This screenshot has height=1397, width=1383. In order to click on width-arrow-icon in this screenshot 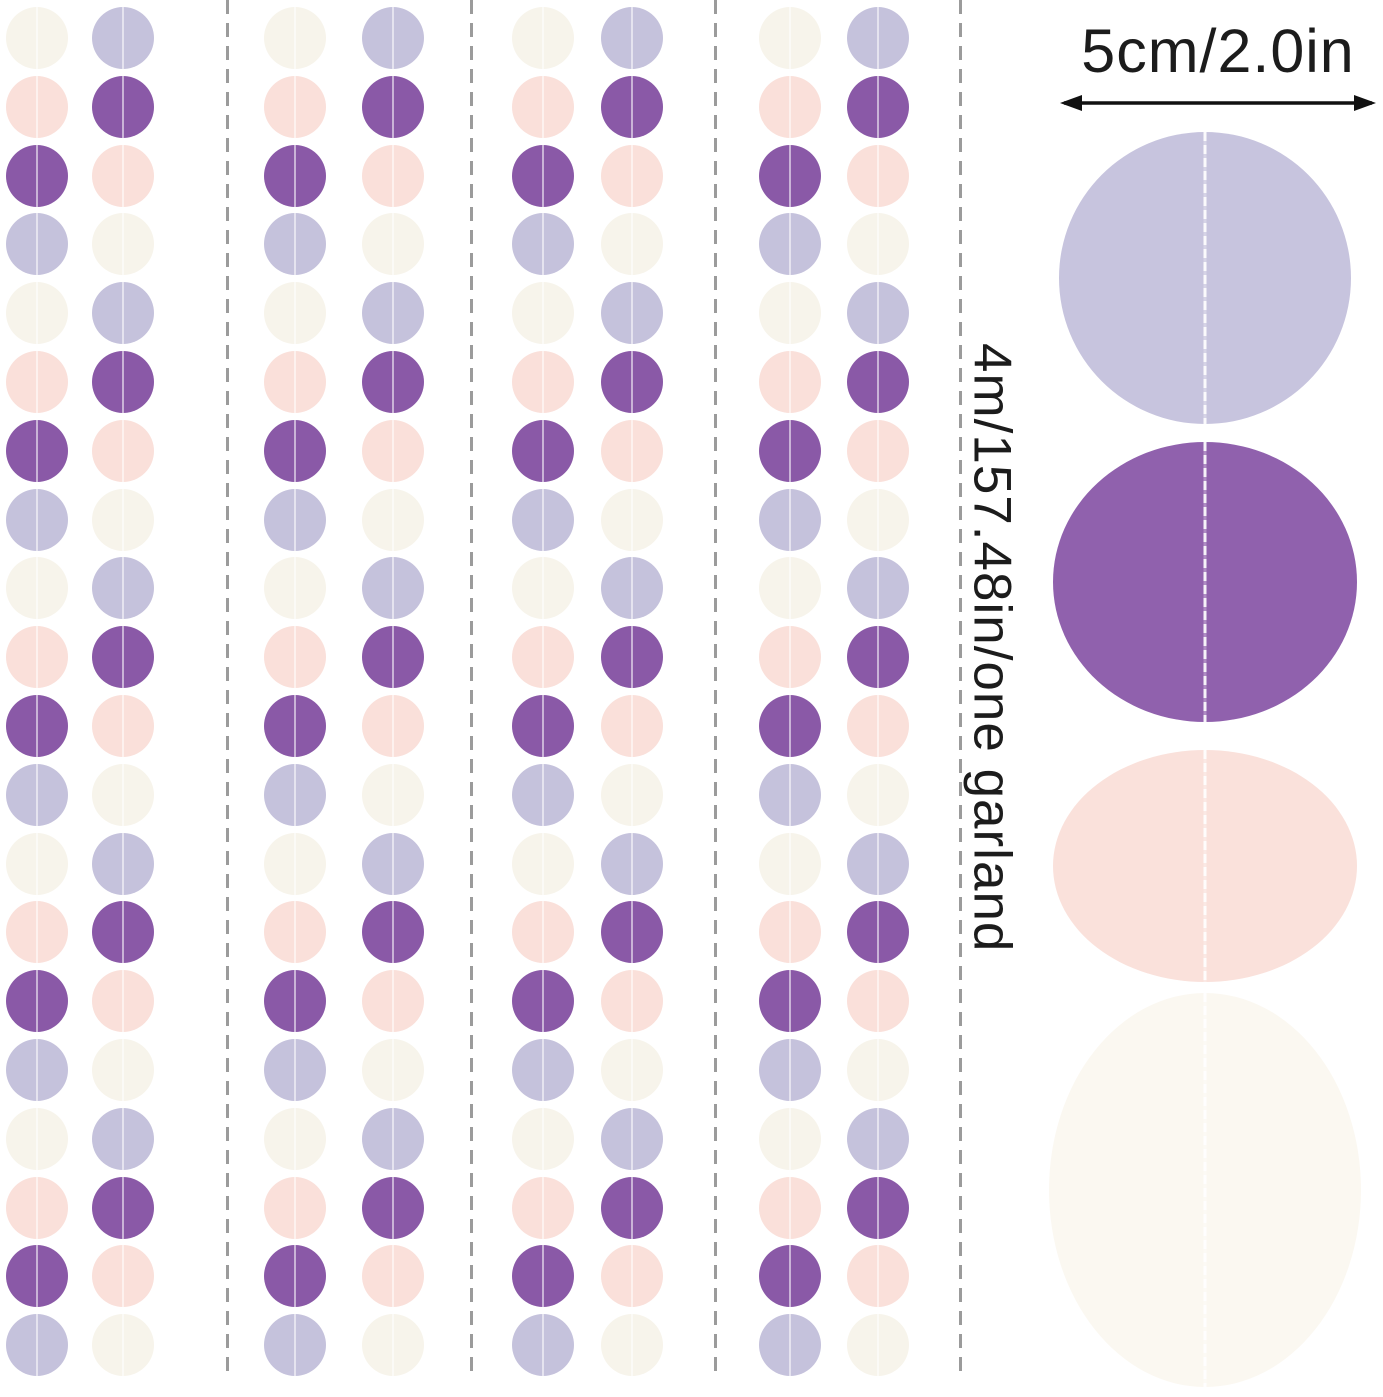, I will do `click(1218, 103)`.